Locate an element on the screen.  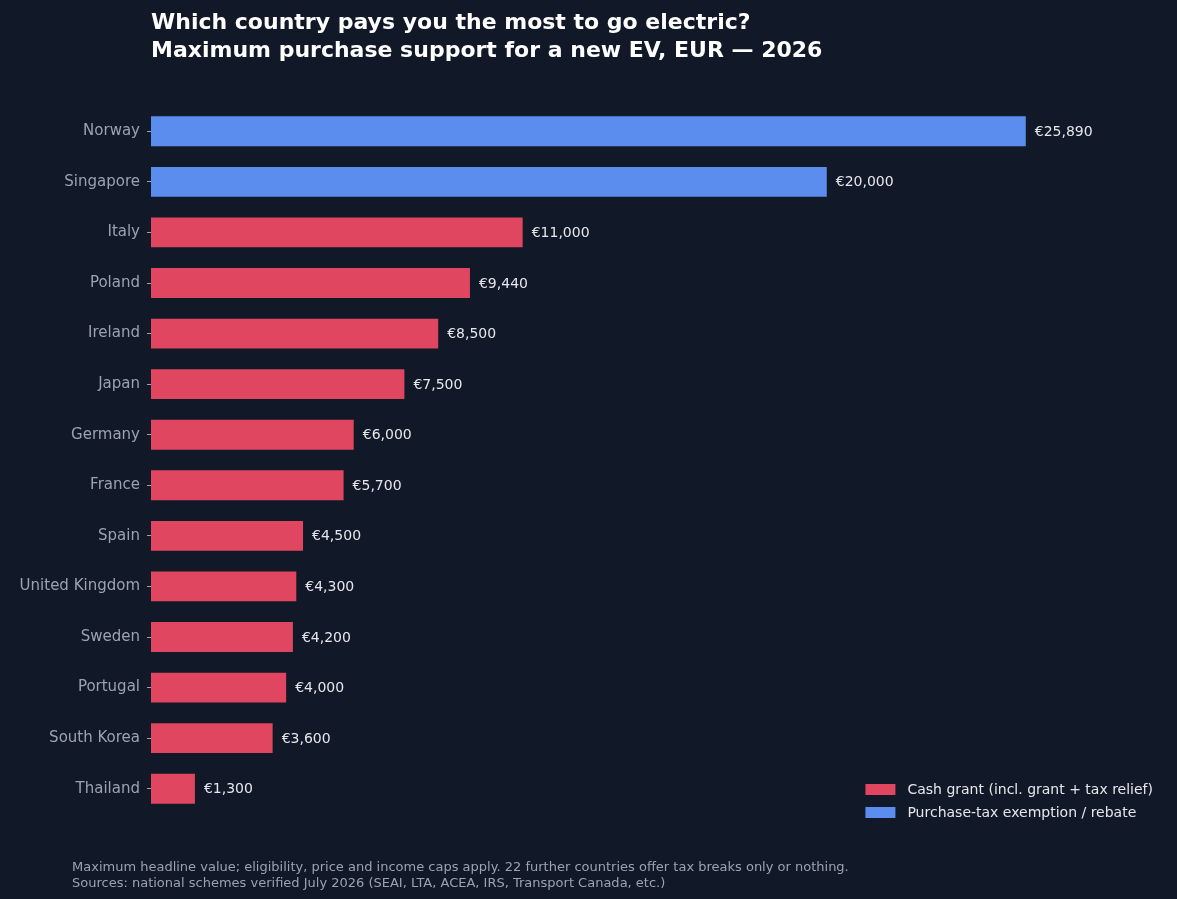
text: Maximum headline value; eligibility, price and income caps apply. 22 further countries offer tax breaks only or nothing. is located at coordinates (460, 867).